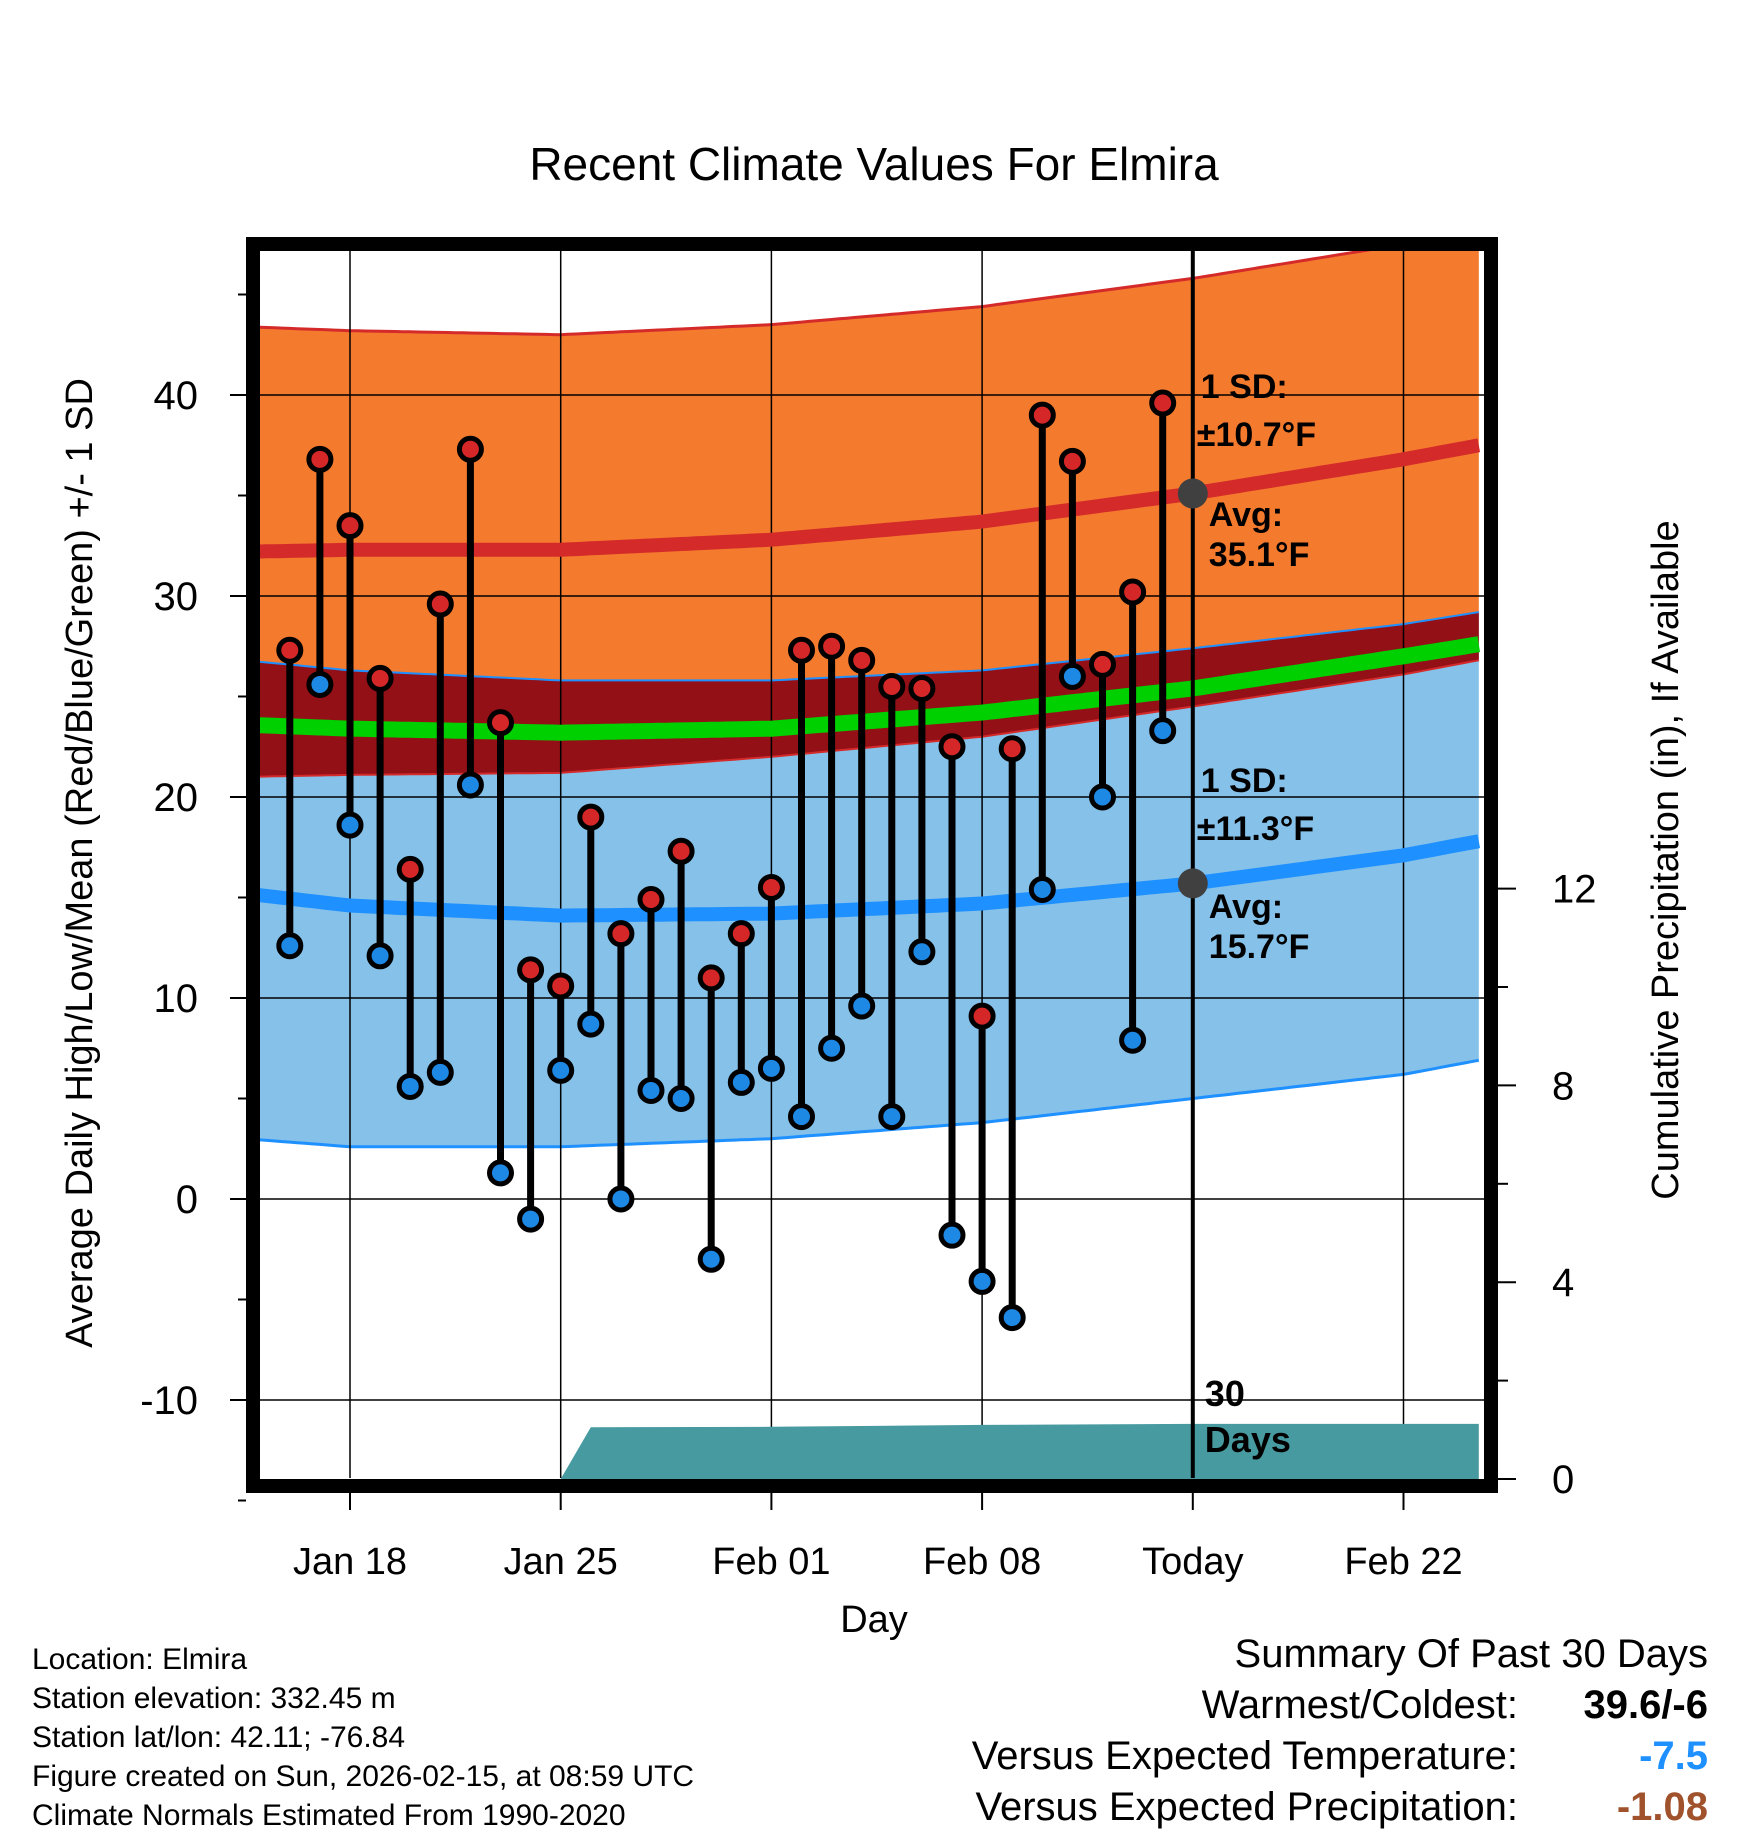  What do you see at coordinates (176, 999) in the screenshot?
I see `y-tick-label: 10` at bounding box center [176, 999].